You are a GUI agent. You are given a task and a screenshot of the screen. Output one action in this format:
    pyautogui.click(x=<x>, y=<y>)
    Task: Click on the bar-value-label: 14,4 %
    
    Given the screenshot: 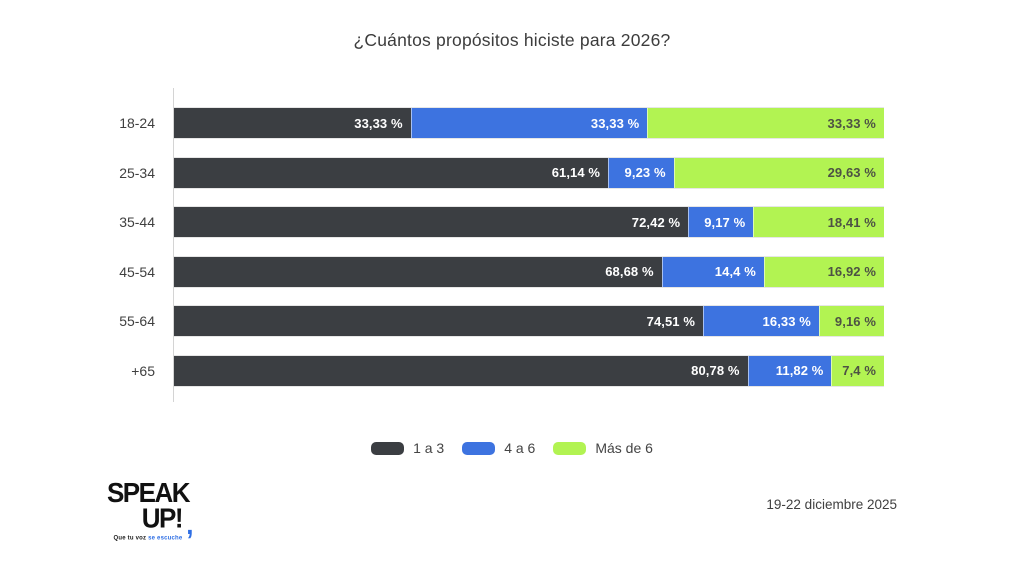 What is the action you would take?
    pyautogui.click(x=735, y=272)
    